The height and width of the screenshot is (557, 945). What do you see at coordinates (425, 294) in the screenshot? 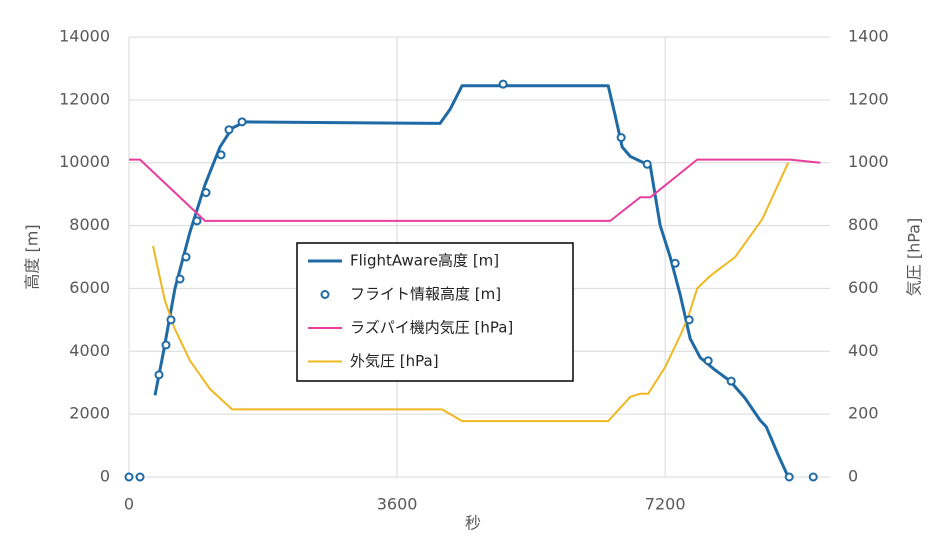
I see `legend-label: フライト情報高度 [m]` at bounding box center [425, 294].